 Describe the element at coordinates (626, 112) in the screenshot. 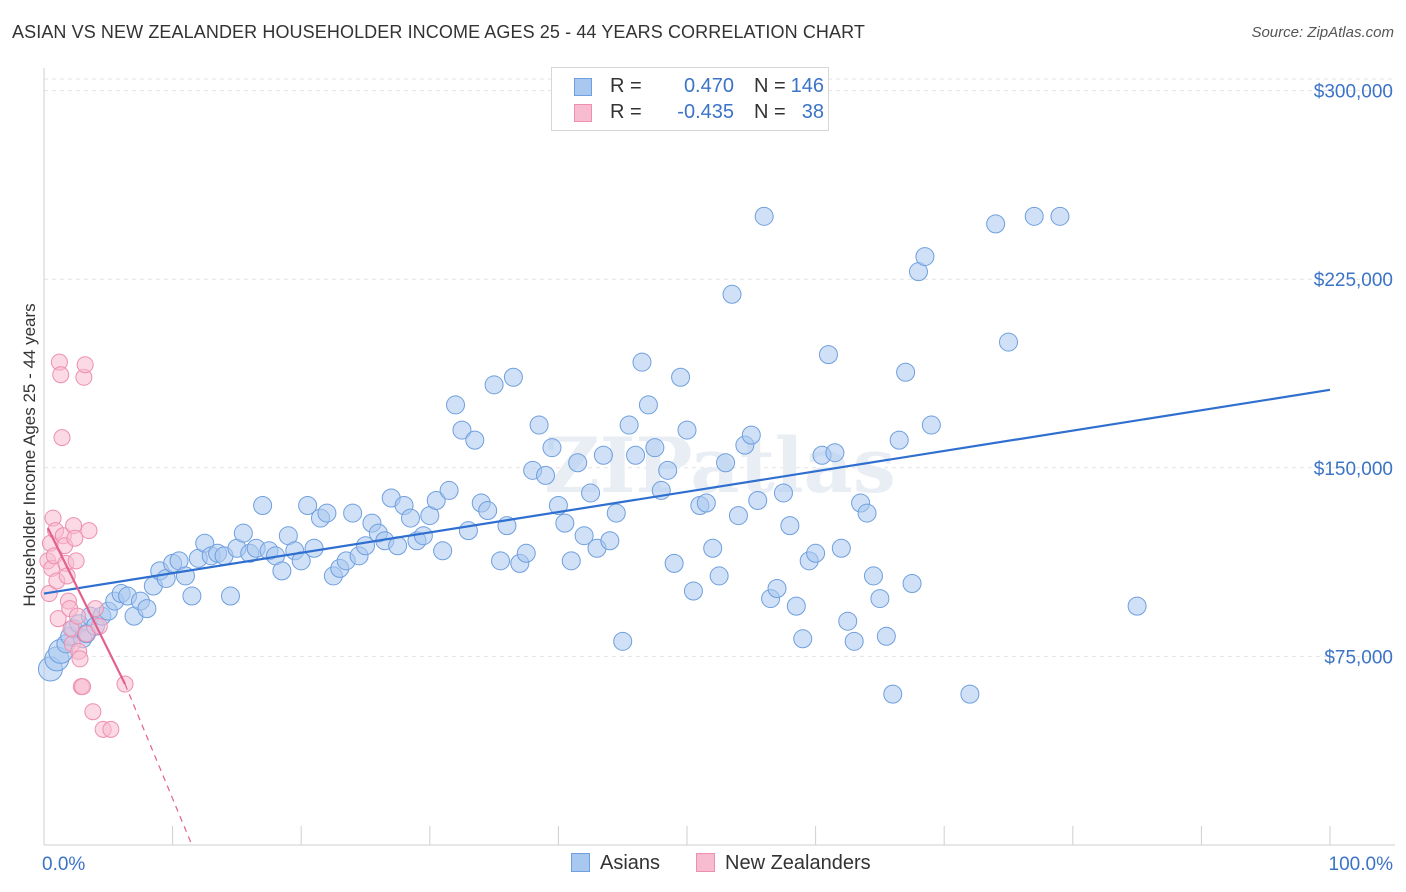

I see `legend-r-label: R =` at that location.